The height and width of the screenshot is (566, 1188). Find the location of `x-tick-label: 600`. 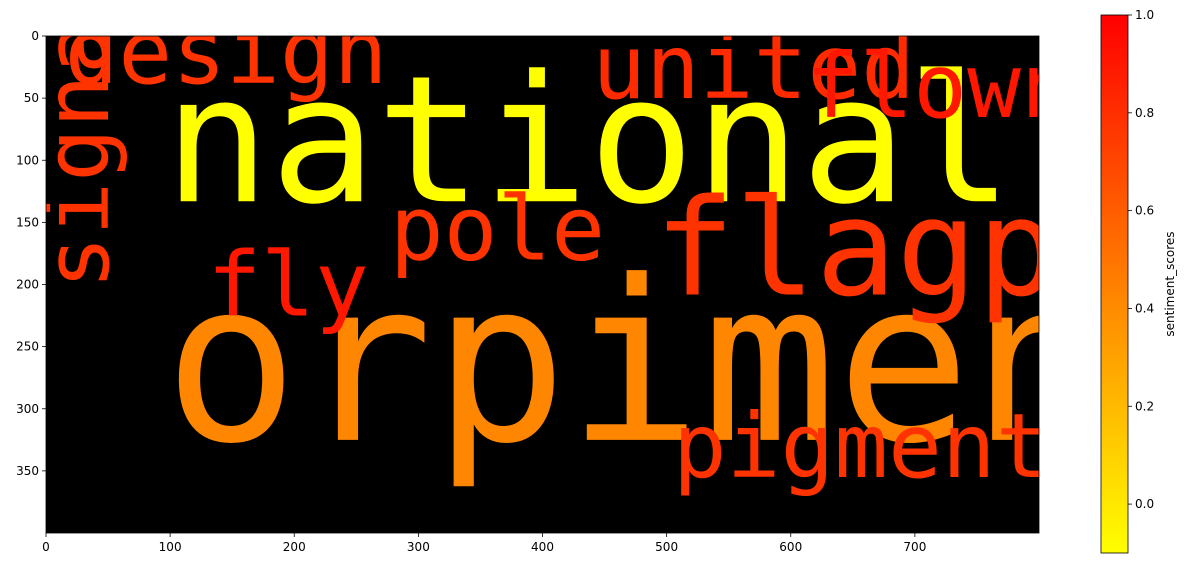

x-tick-label: 600 is located at coordinates (790, 547).